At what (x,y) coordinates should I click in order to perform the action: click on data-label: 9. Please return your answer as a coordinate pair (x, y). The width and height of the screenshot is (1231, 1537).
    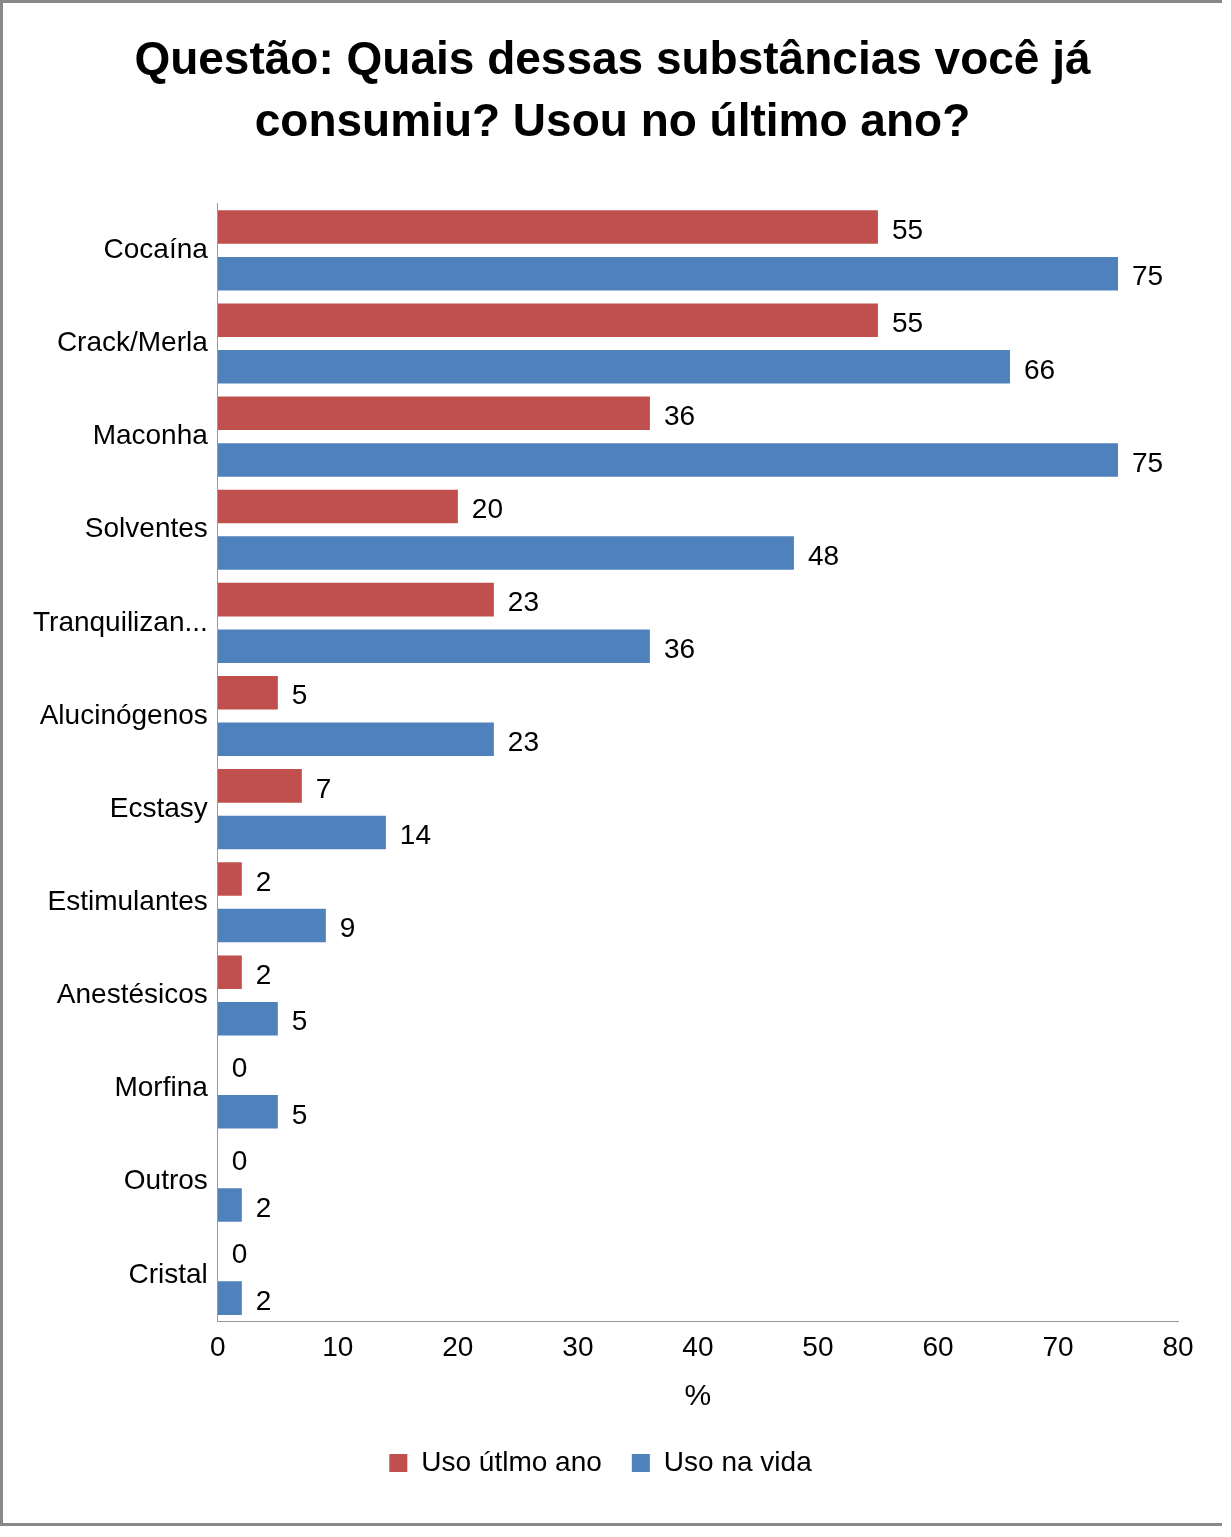
    Looking at the image, I should click on (347, 928).